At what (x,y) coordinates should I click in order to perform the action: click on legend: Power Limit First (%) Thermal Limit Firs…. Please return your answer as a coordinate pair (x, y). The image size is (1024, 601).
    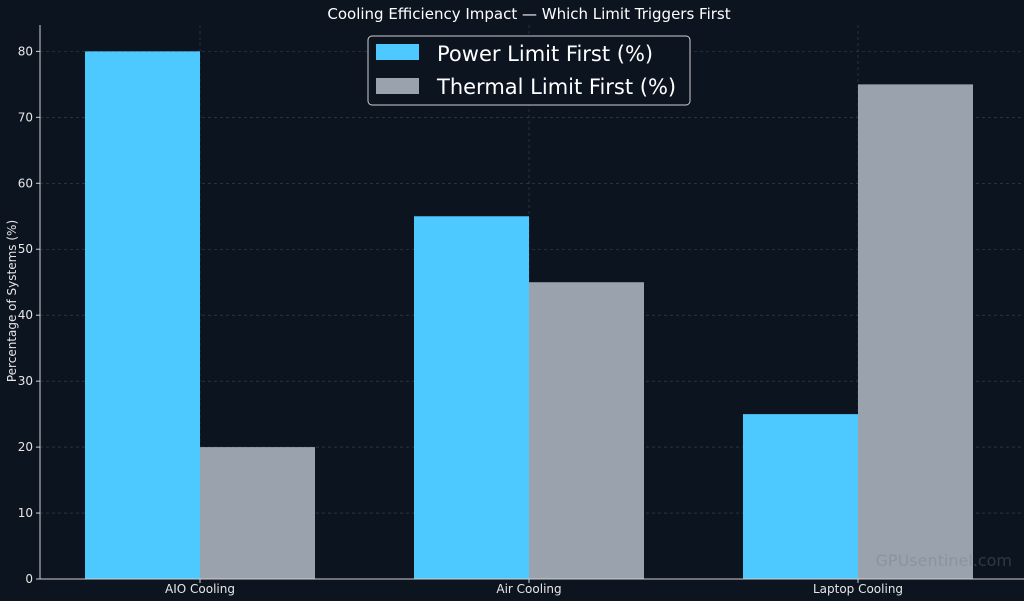
    Looking at the image, I should click on (529, 70).